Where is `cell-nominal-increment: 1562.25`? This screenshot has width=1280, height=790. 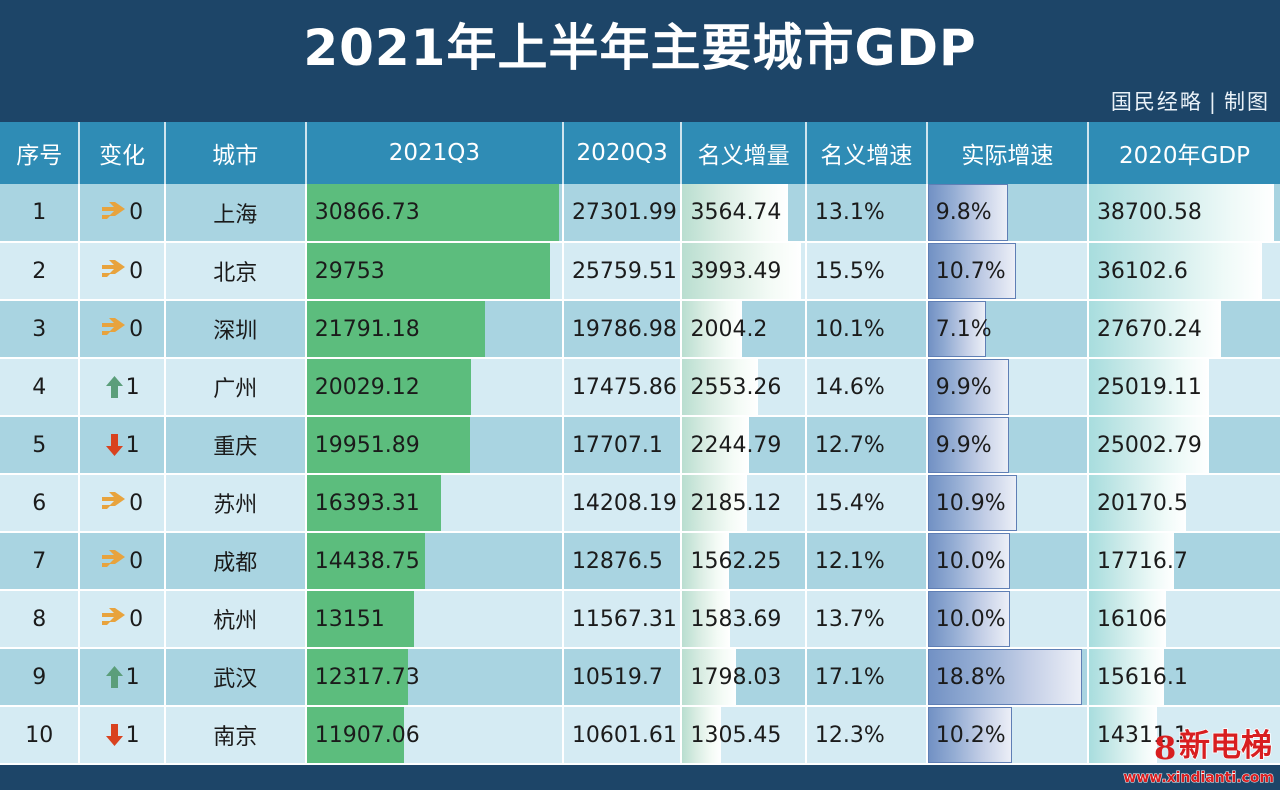
cell-nominal-increment: 1562.25 is located at coordinates (744, 561).